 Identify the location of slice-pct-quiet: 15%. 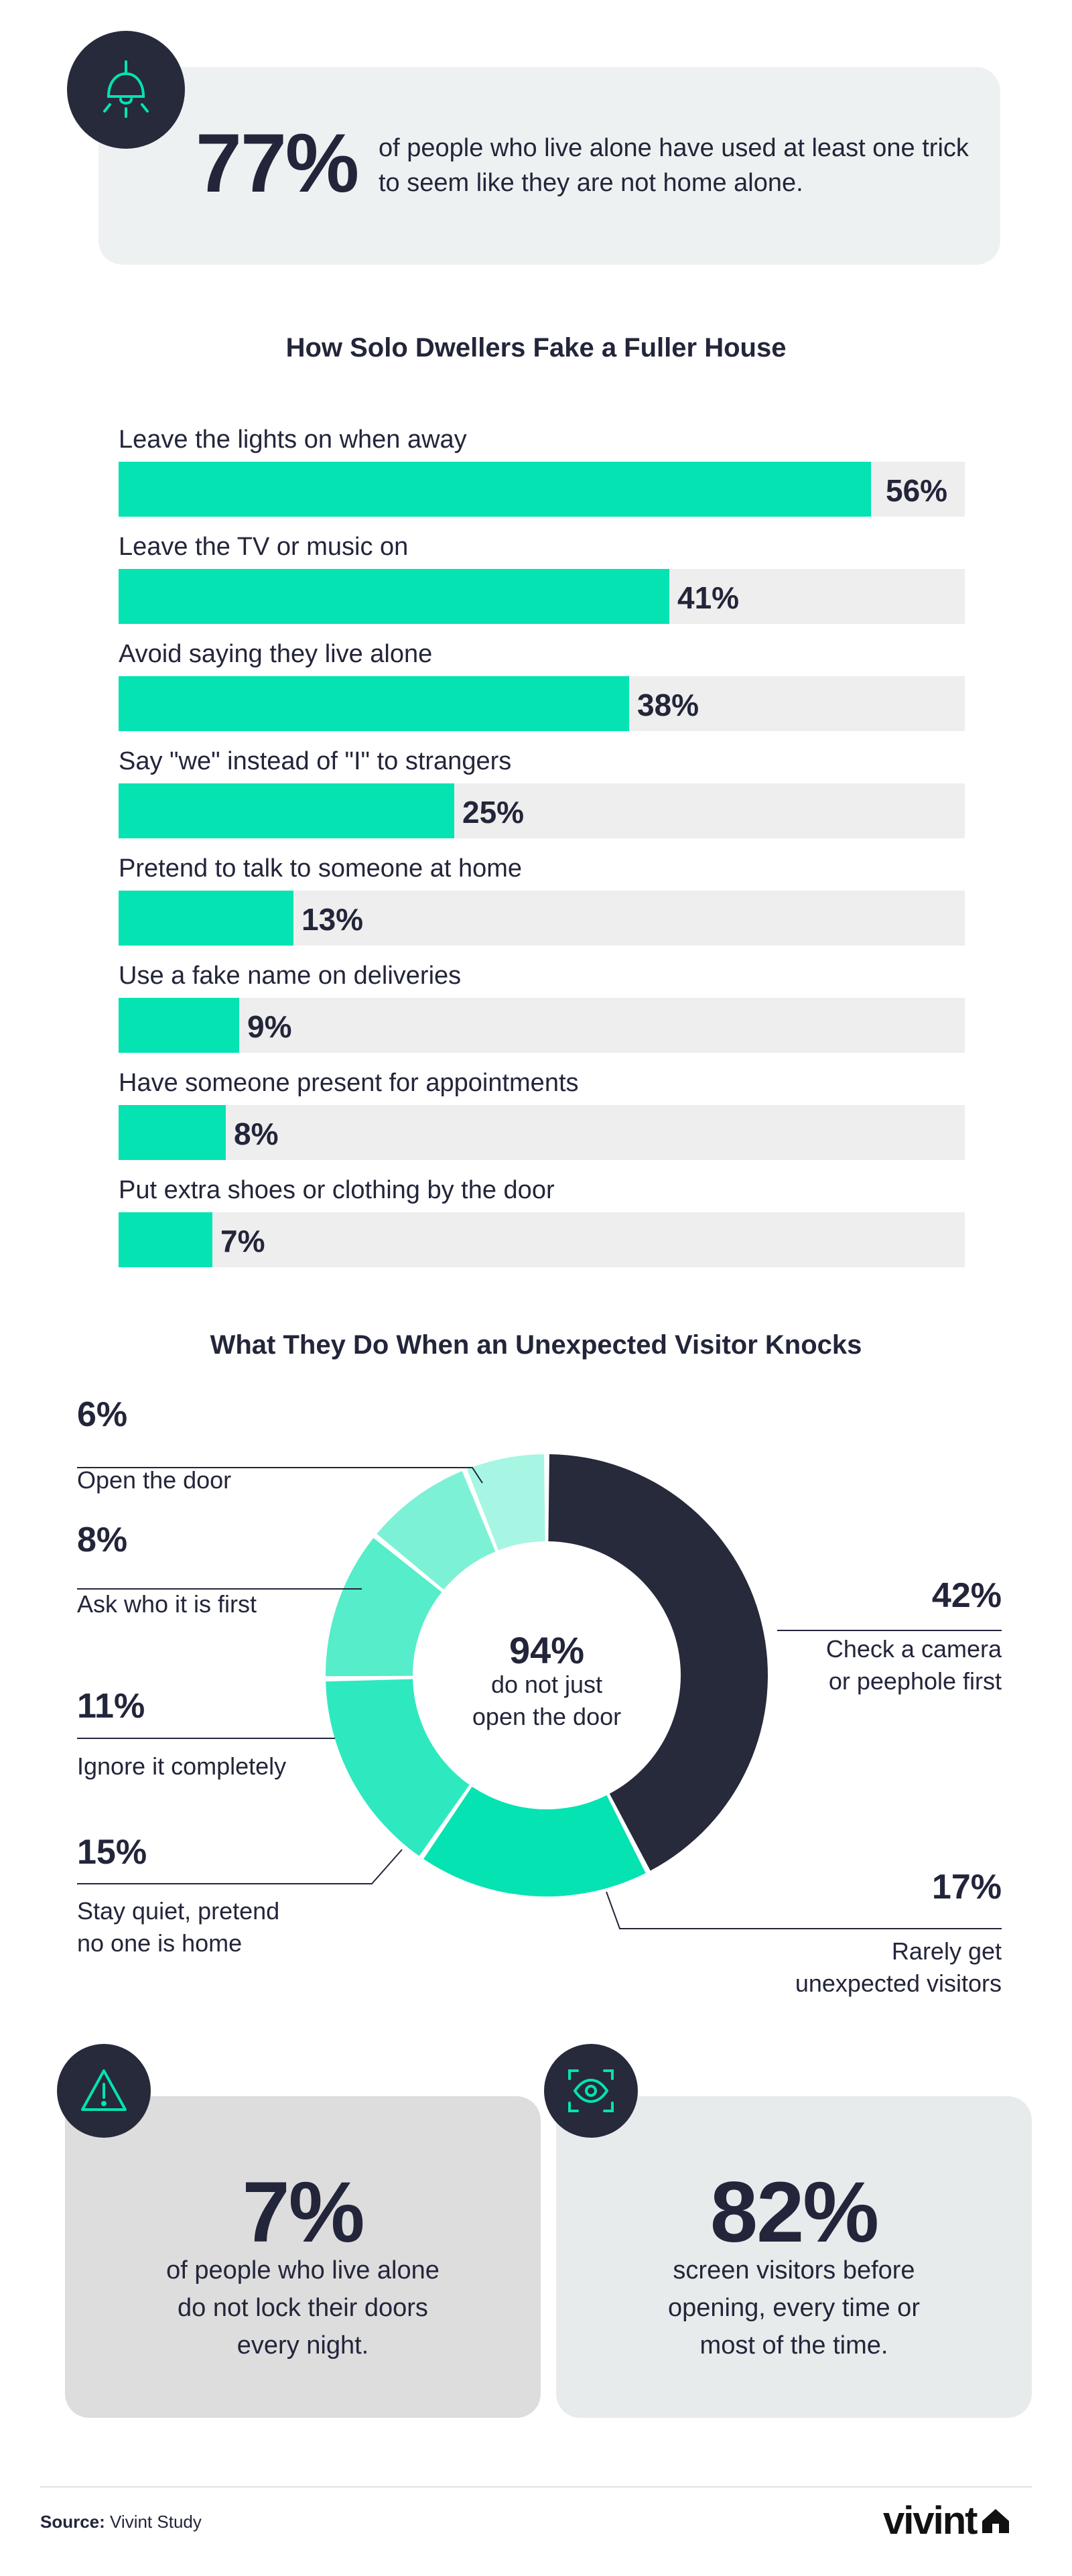
(112, 1852).